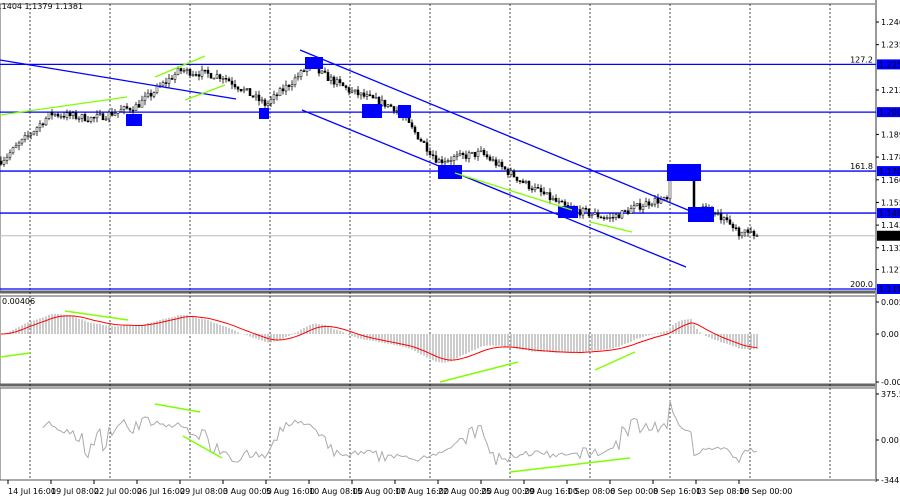  What do you see at coordinates (336, 491) in the screenshot?
I see `x-tick-label: 10 Aug 08:00` at bounding box center [336, 491].